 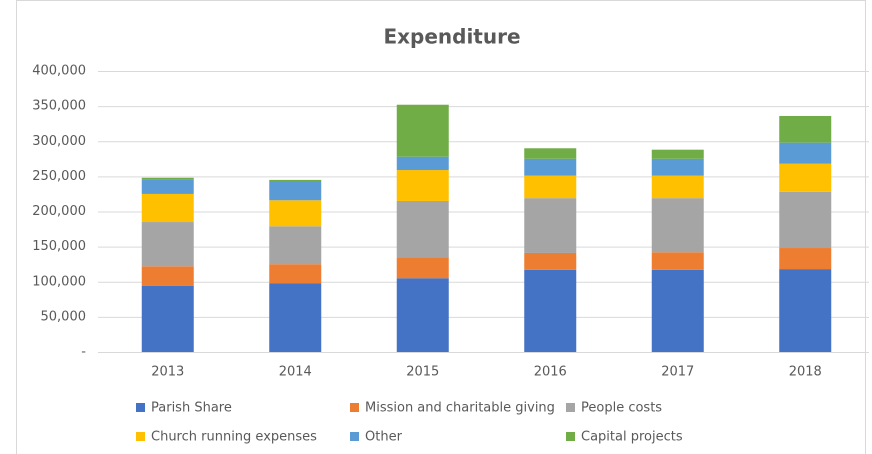 I want to click on y-tick-label: 400,000, so click(x=59, y=71).